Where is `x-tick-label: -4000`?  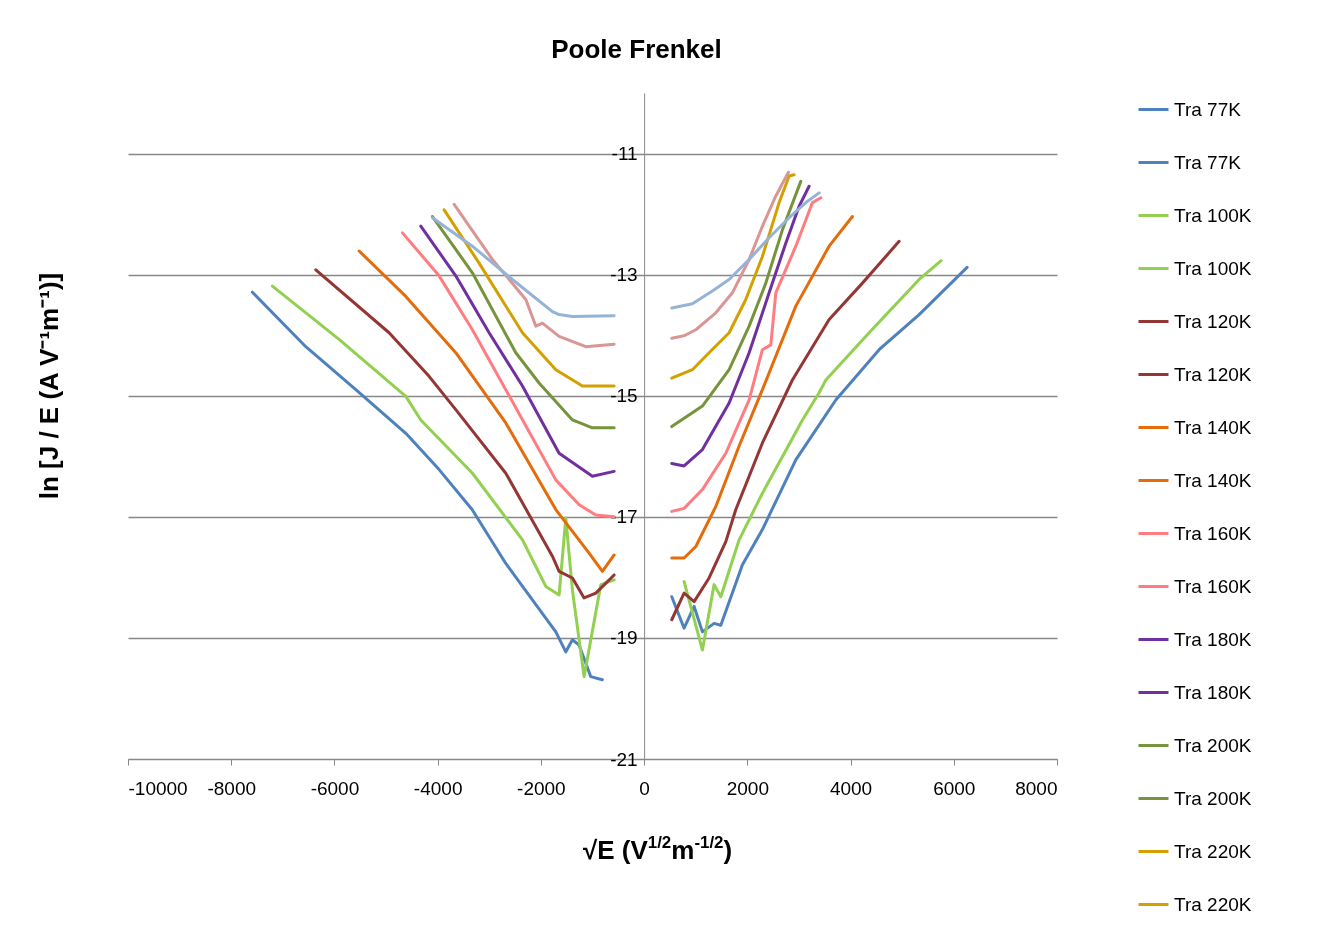 x-tick-label: -4000 is located at coordinates (438, 788).